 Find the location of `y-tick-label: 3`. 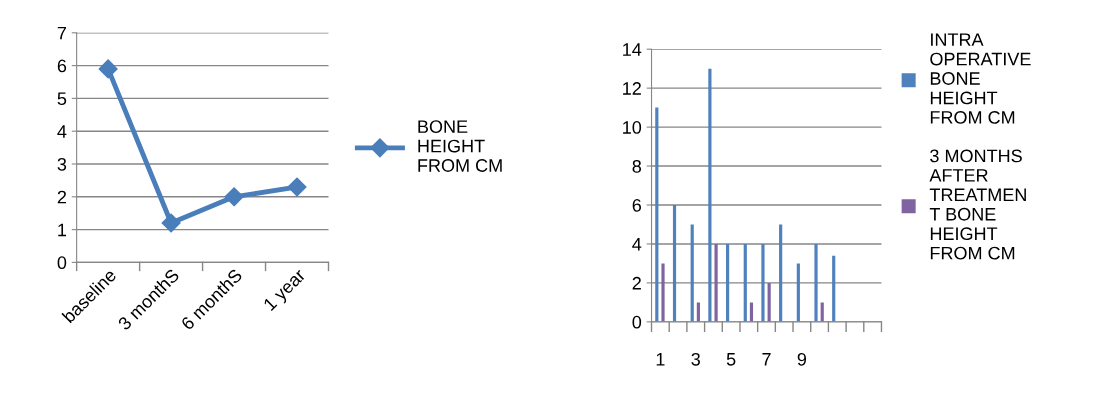

y-tick-label: 3 is located at coordinates (62, 164).